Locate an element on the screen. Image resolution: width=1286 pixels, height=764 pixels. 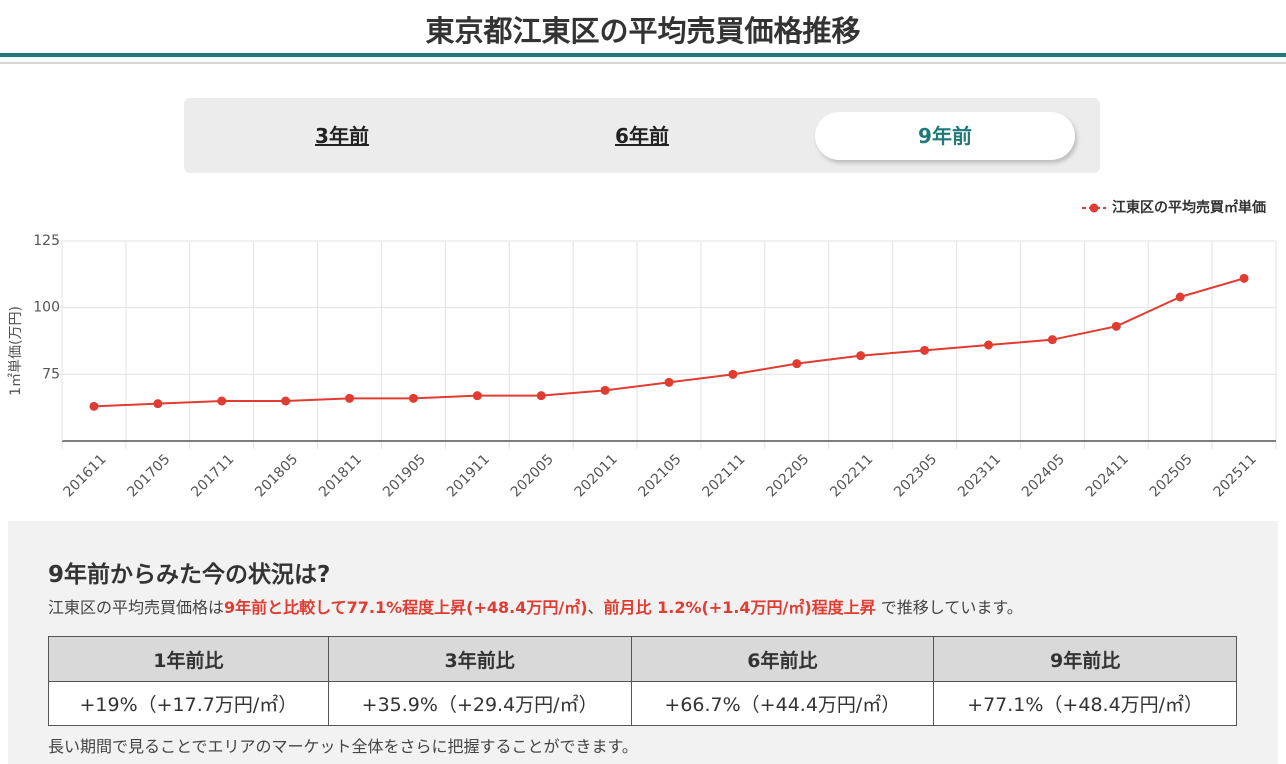
header-cell: 3年前比 is located at coordinates (479, 659).